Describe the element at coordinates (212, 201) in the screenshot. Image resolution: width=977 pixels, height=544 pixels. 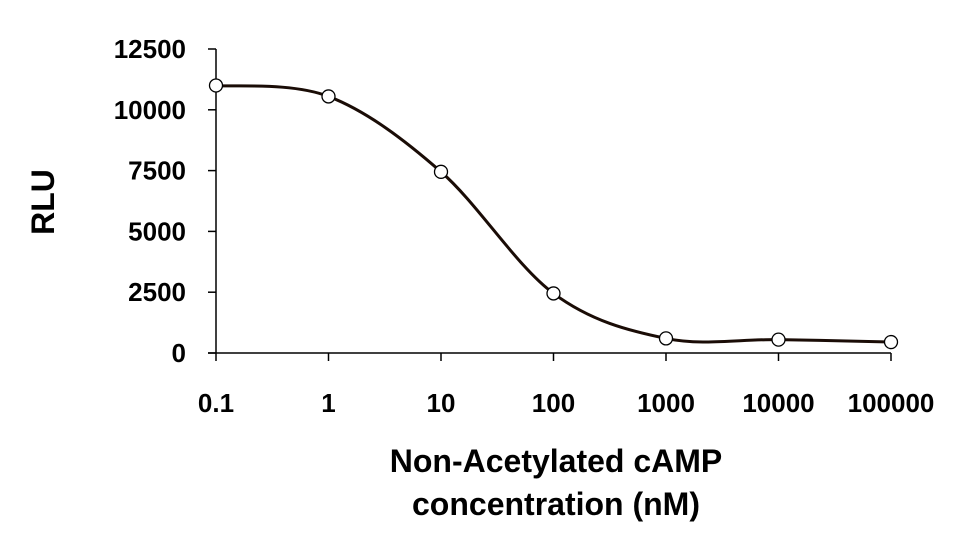
I see `y-axis` at that location.